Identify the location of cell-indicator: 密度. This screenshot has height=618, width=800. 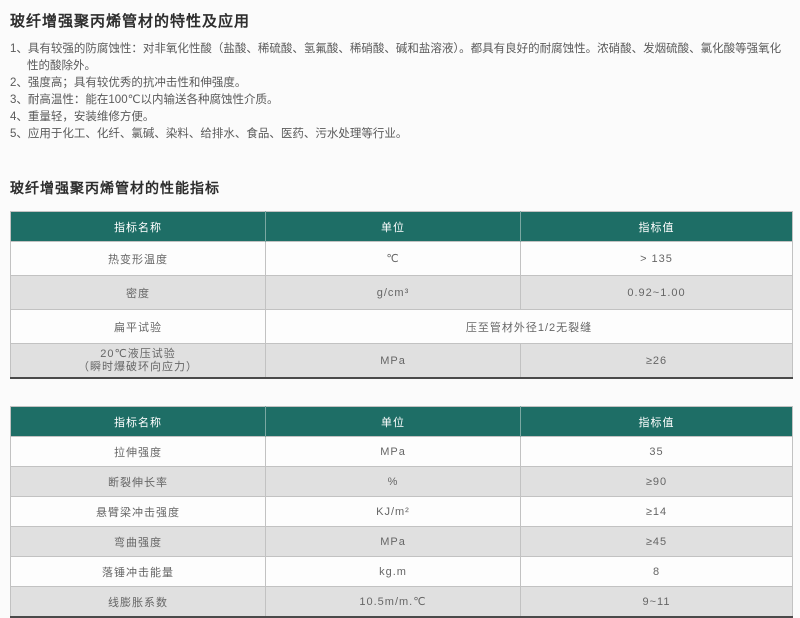
(138, 292).